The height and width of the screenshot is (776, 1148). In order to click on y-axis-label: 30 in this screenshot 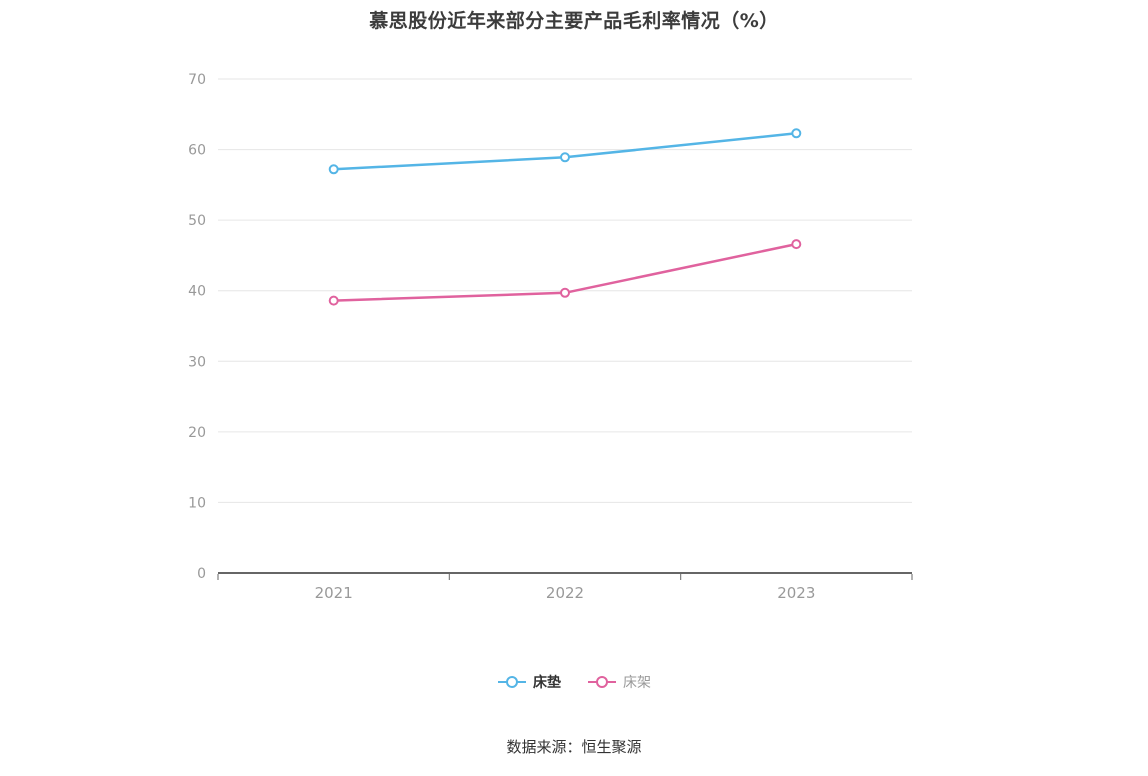, I will do `click(197, 362)`.